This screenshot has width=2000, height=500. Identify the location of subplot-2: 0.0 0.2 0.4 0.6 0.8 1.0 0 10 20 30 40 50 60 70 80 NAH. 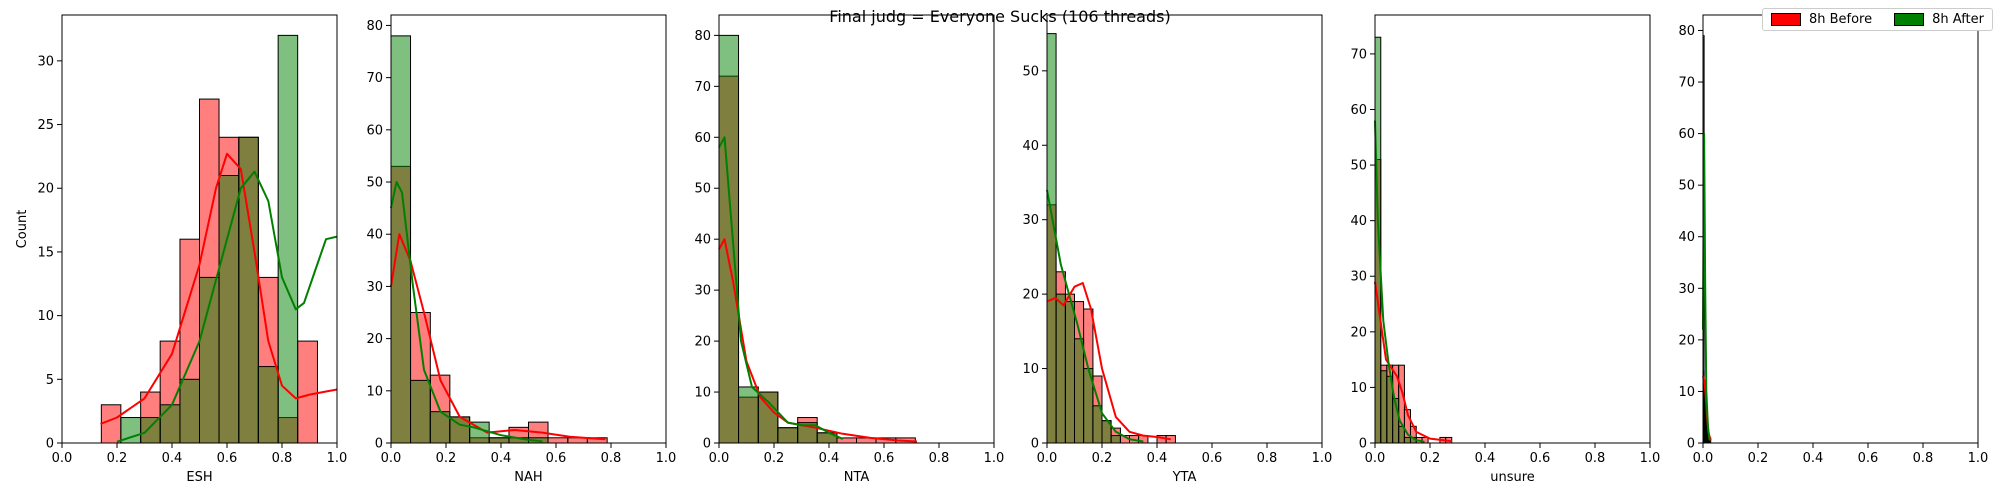
(521, 249).